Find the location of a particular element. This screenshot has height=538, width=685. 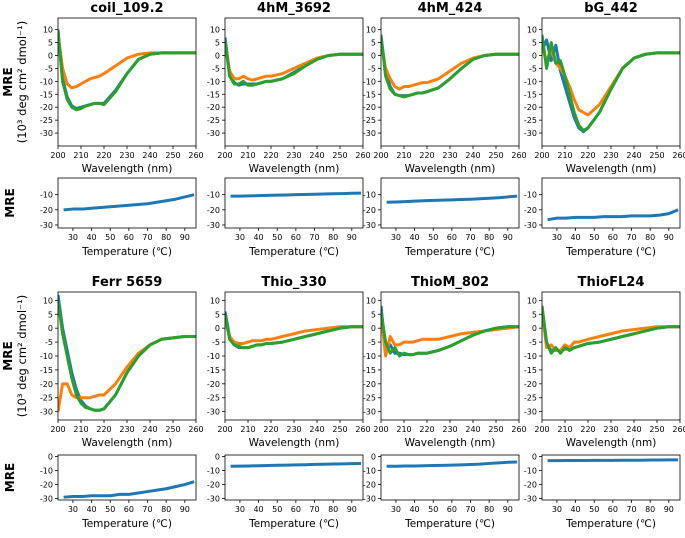

chart-title: coil_109.2 is located at coordinates (126, 8).